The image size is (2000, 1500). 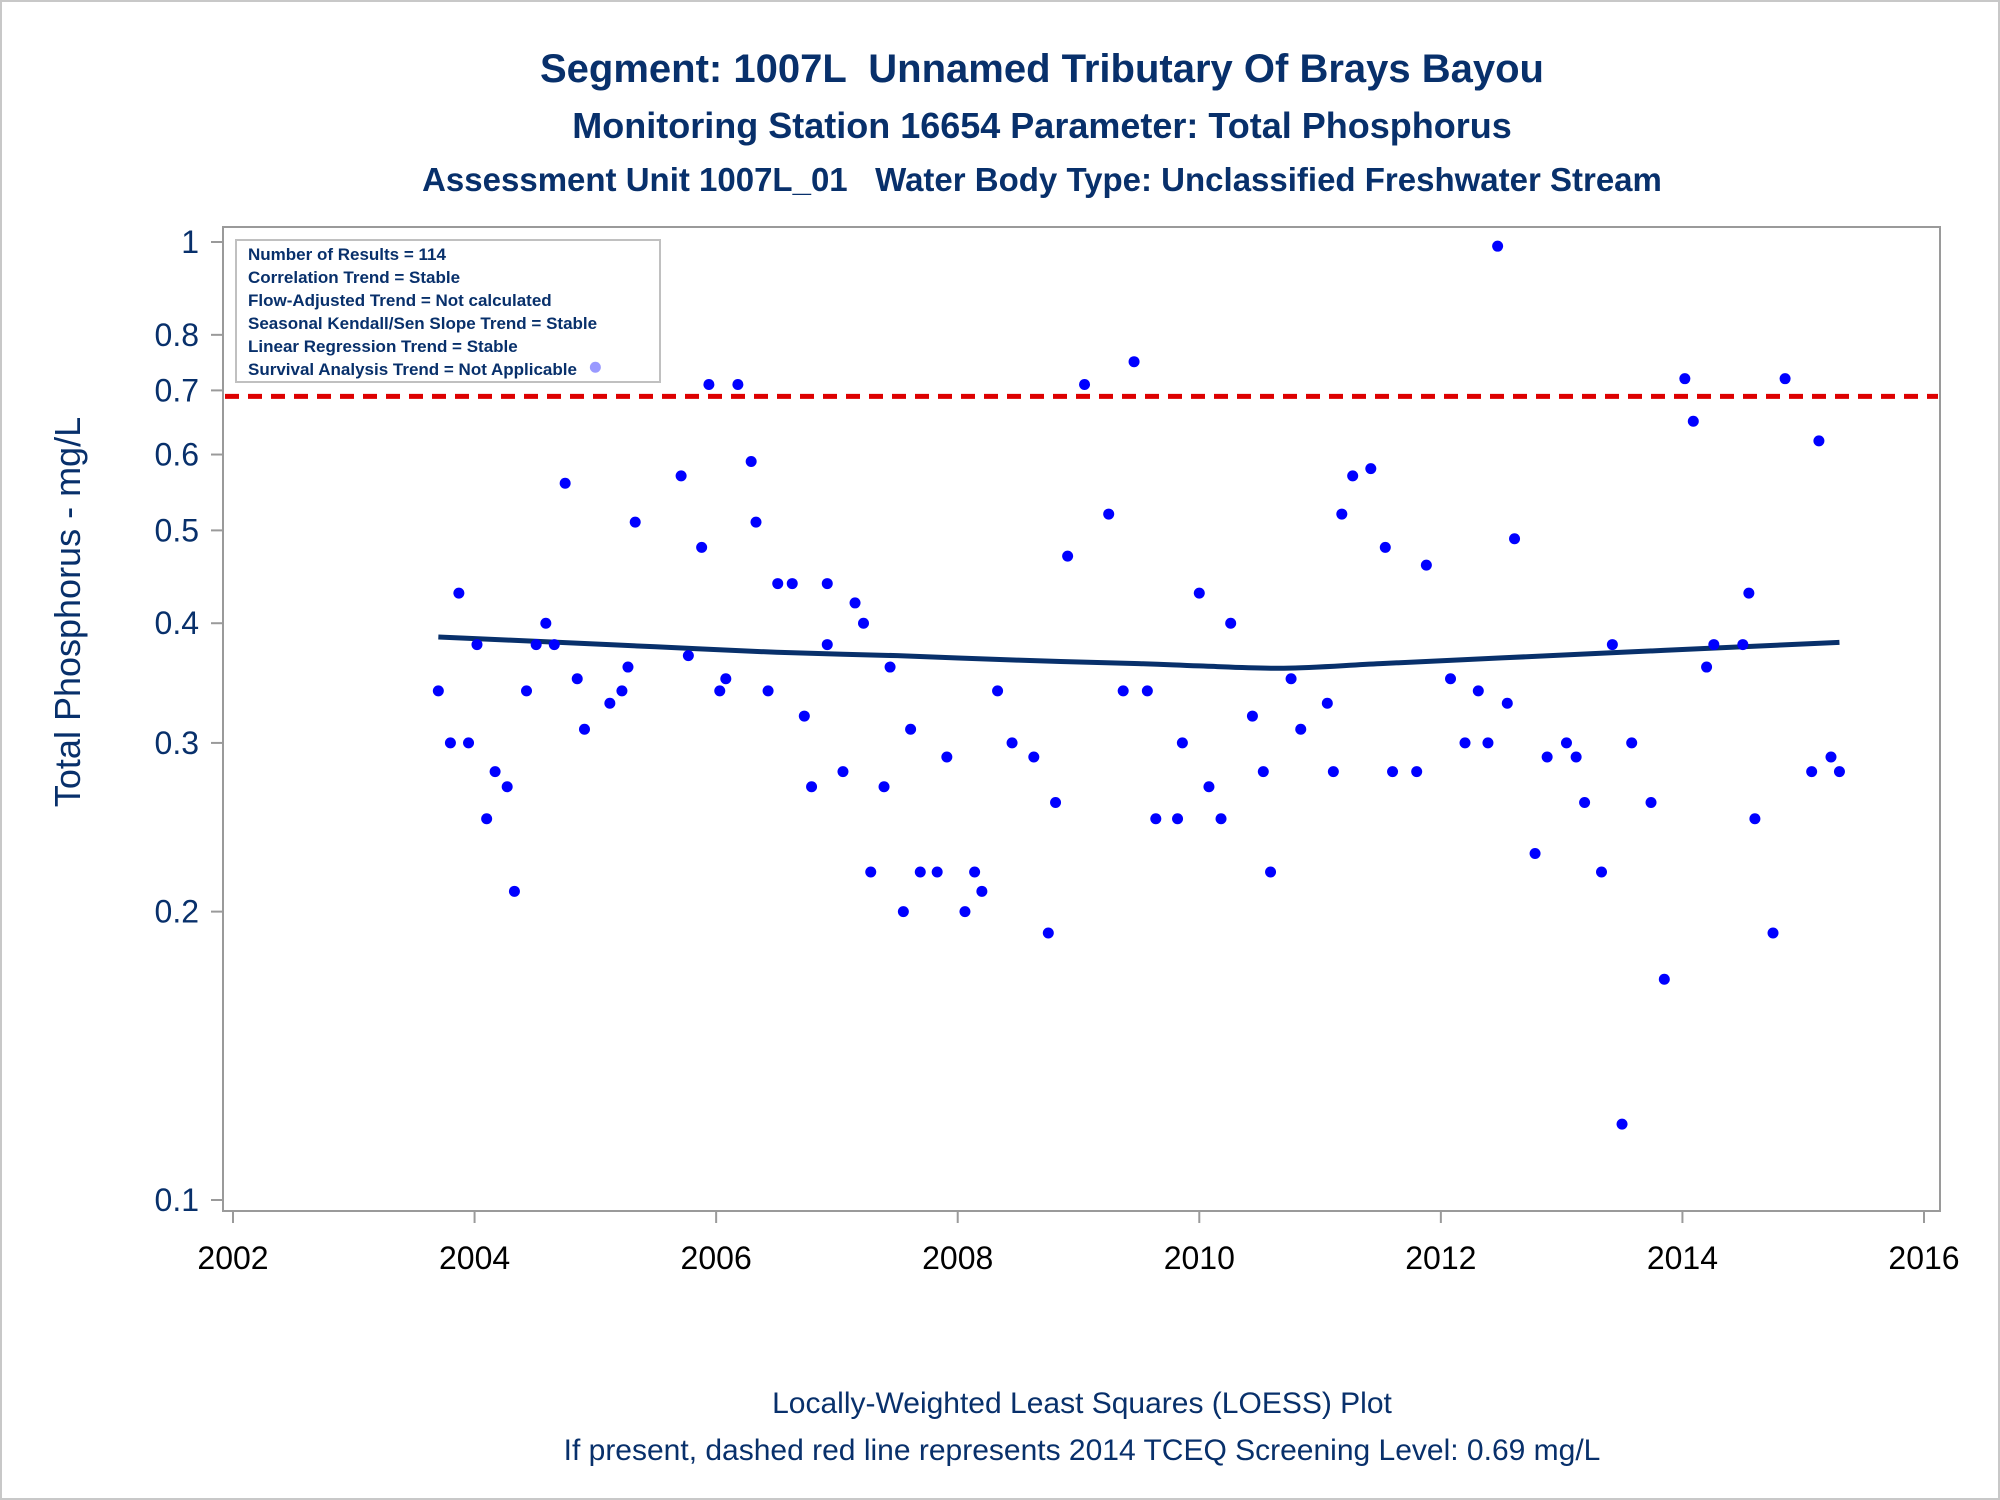 What do you see at coordinates (232, 1258) in the screenshot?
I see `x-tick-label: 2002` at bounding box center [232, 1258].